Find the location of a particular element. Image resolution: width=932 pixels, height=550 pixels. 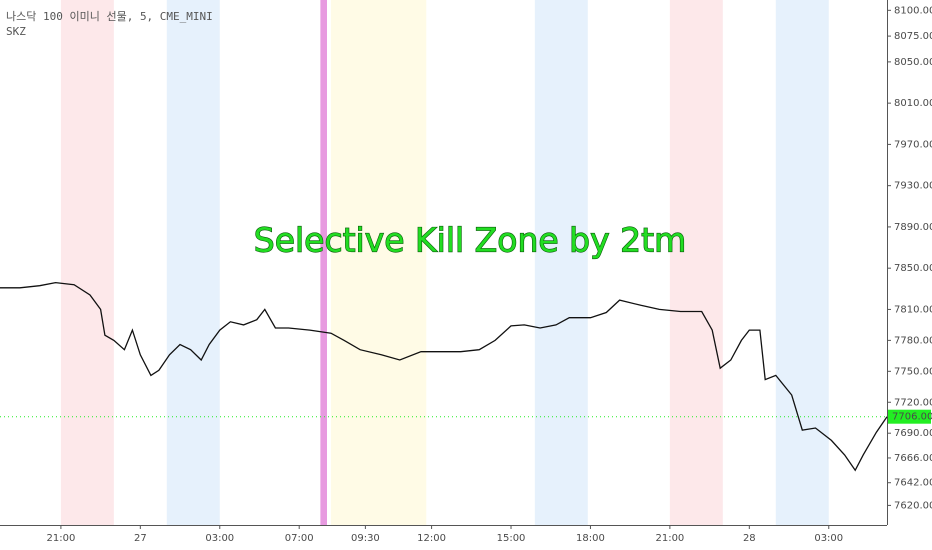

x-tick-label: 28 is located at coordinates (749, 538).